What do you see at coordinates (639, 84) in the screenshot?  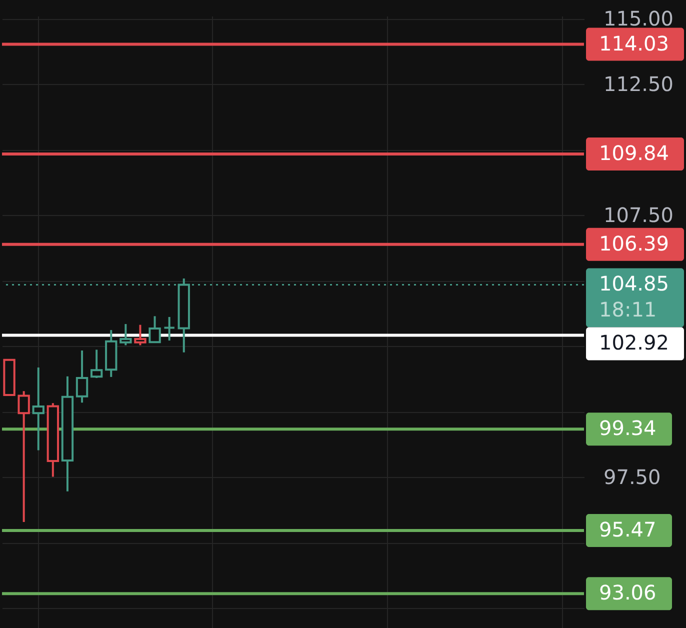 I see `y-tick-label: 112.50` at bounding box center [639, 84].